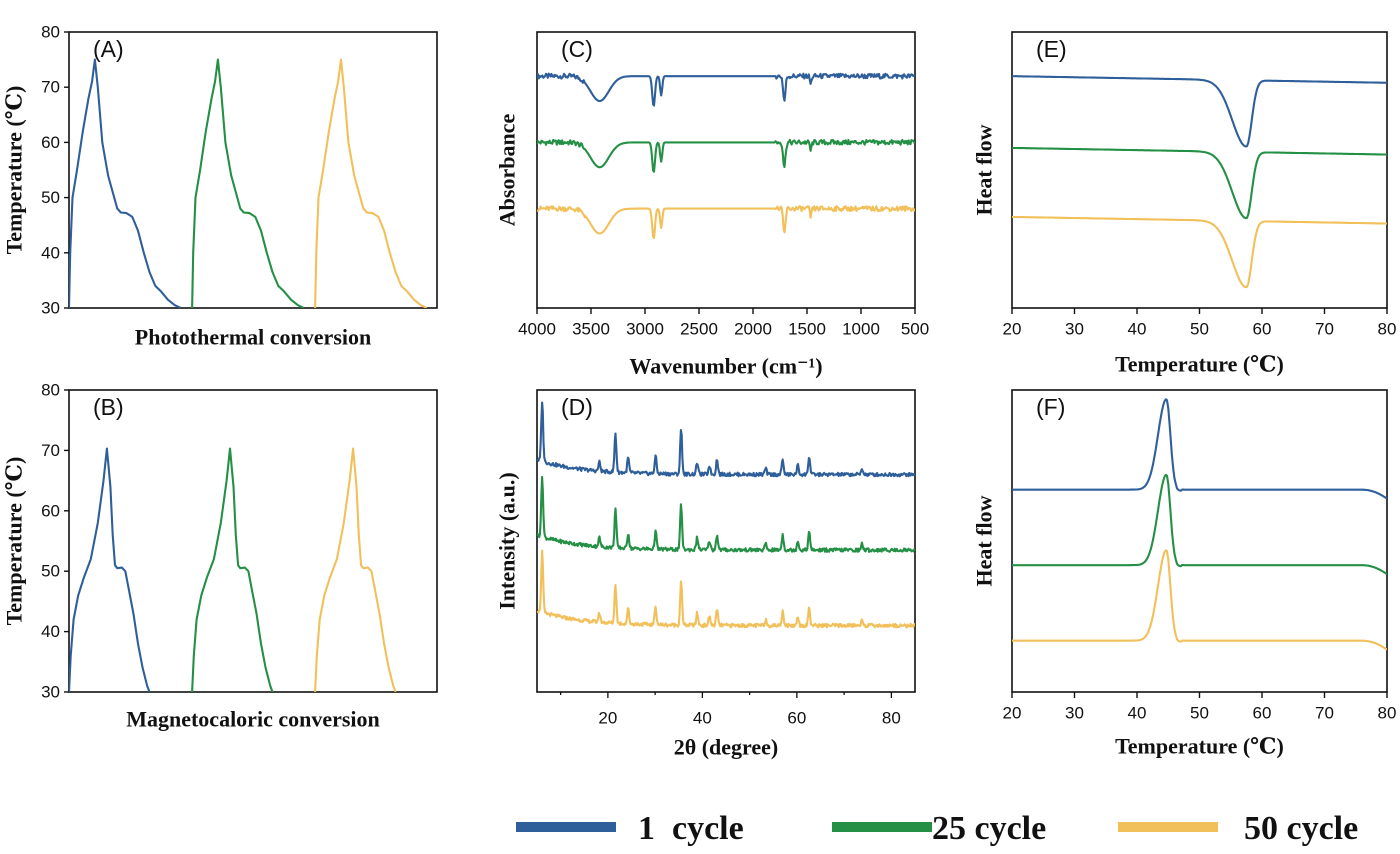  What do you see at coordinates (807, 329) in the screenshot?
I see `x-tick-label: 1500` at bounding box center [807, 329].